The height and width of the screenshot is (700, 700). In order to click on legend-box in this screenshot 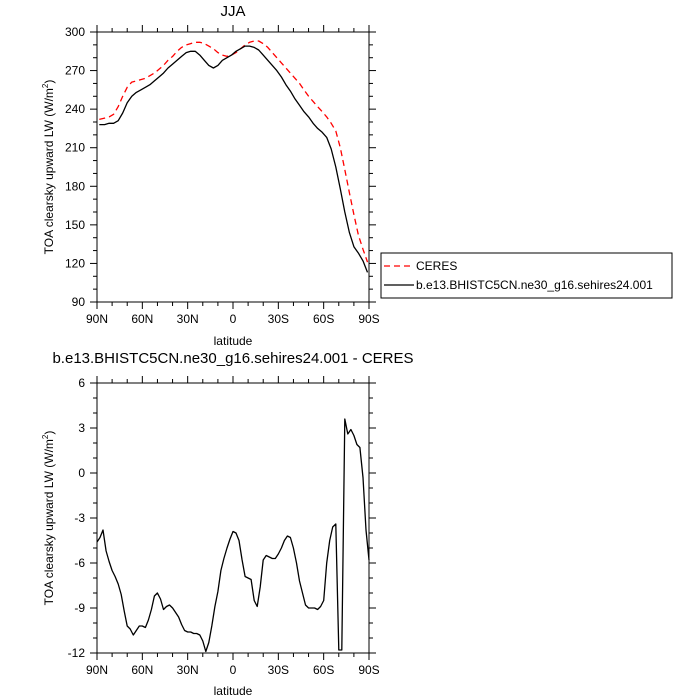, I will do `click(526, 275)`.